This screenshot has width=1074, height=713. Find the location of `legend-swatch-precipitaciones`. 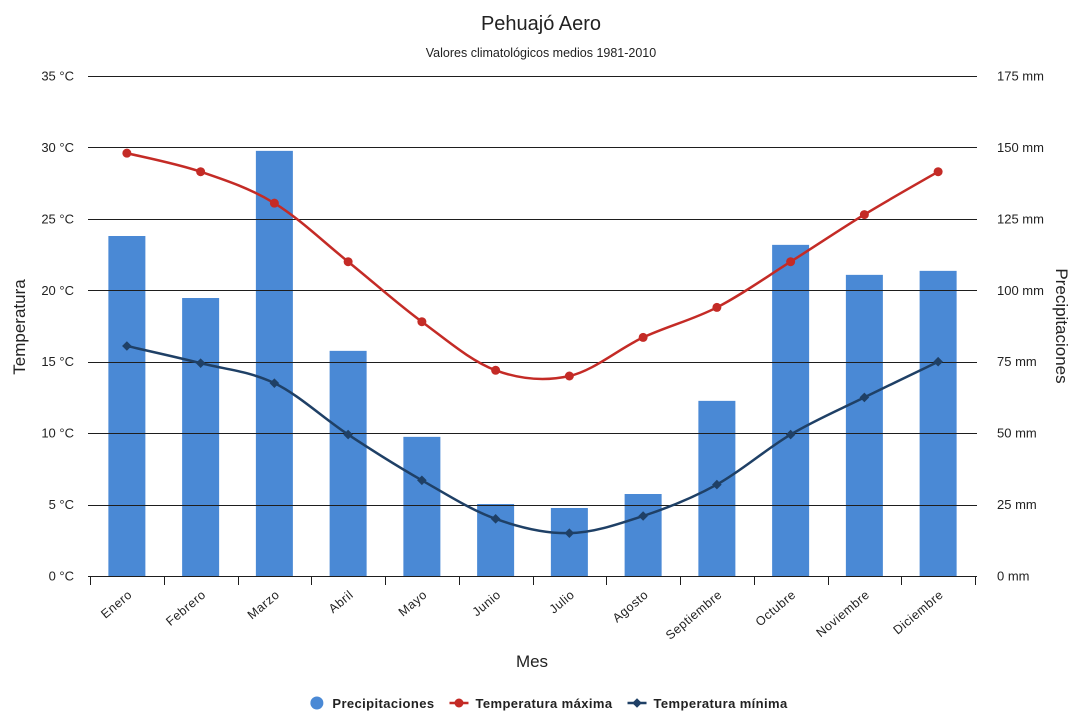

legend-swatch-precipitaciones is located at coordinates (317, 703).